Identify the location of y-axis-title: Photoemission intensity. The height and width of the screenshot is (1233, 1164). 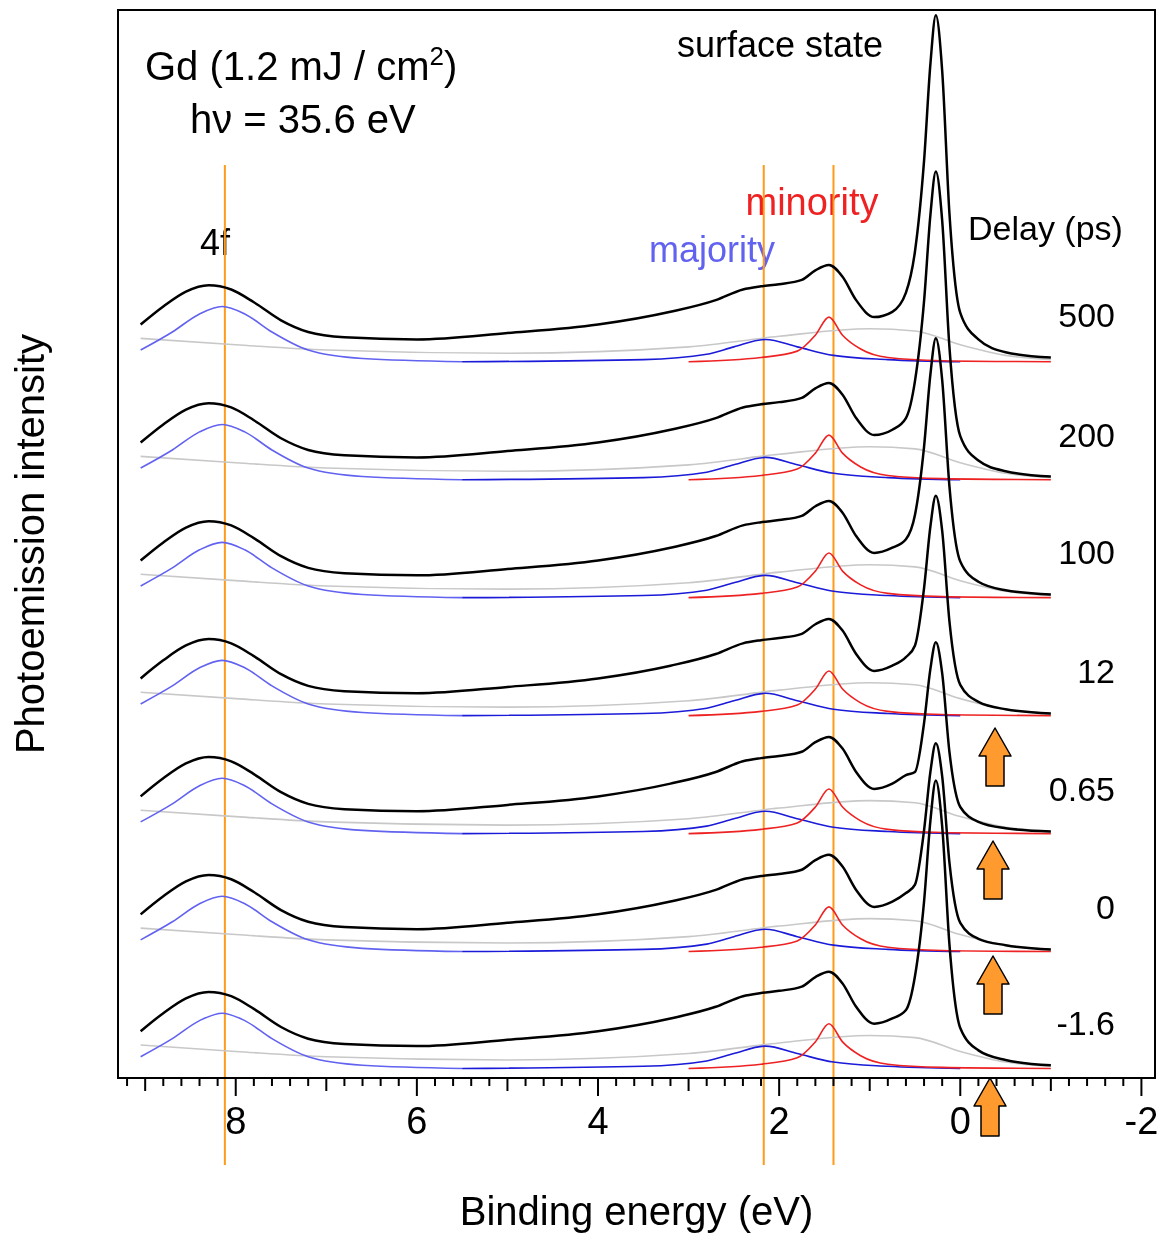
(30, 544).